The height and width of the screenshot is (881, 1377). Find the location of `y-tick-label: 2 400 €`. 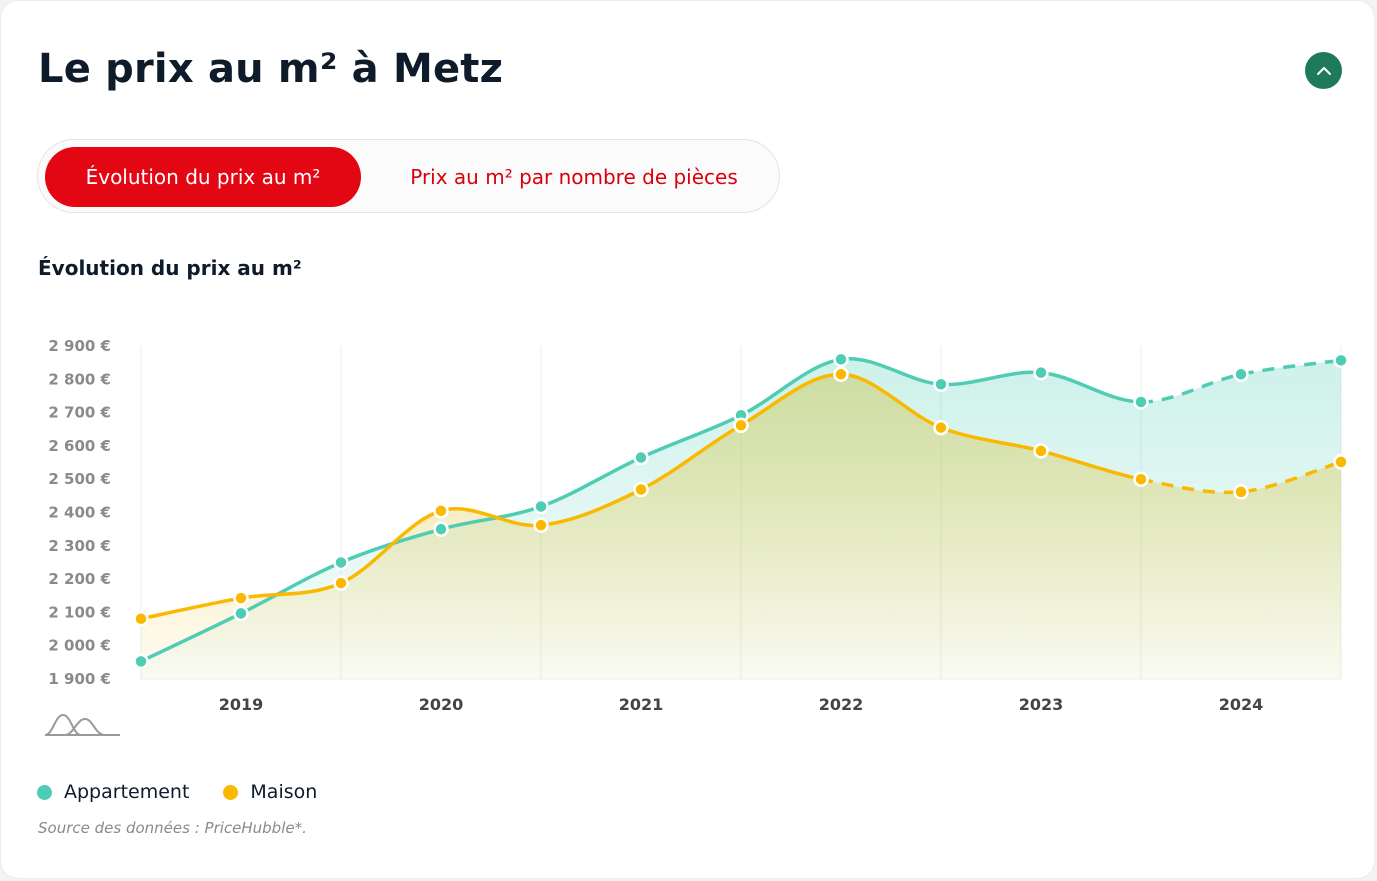

y-tick-label: 2 400 € is located at coordinates (79, 513).